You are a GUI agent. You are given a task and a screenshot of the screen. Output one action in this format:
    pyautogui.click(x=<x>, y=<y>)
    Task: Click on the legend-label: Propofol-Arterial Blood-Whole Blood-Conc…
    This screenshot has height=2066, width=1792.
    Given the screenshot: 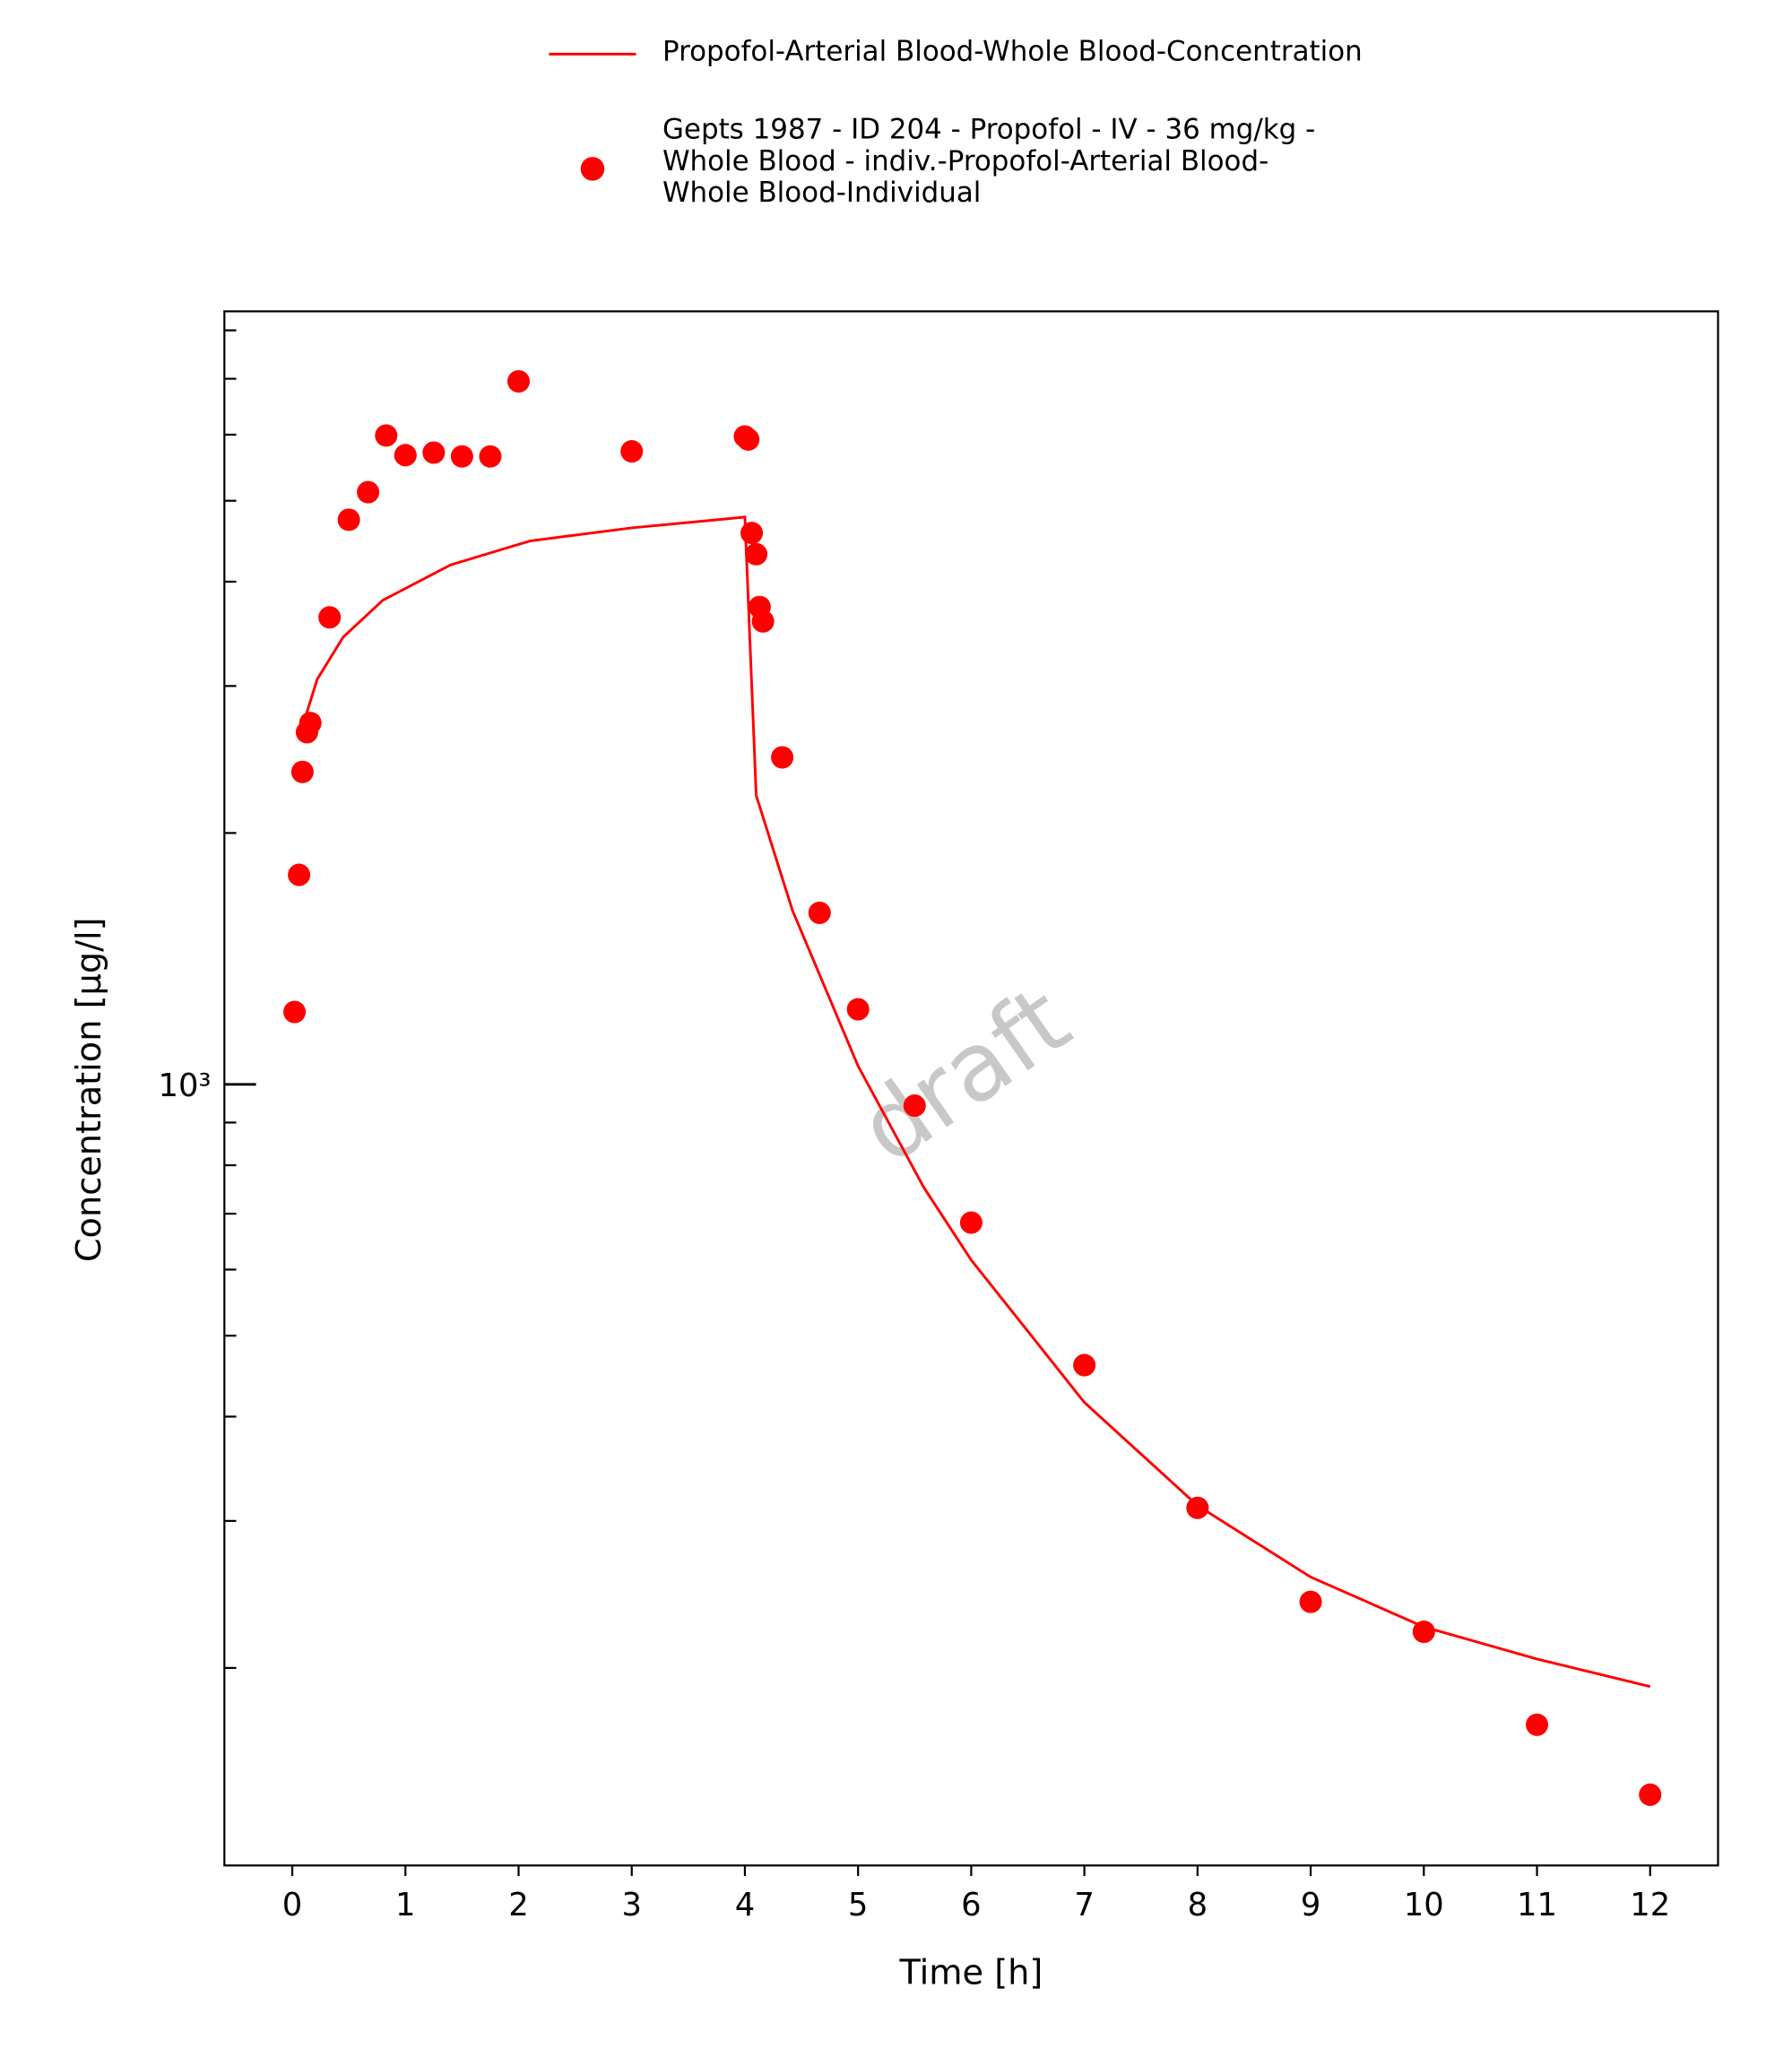 What is the action you would take?
    pyautogui.click(x=1012, y=51)
    